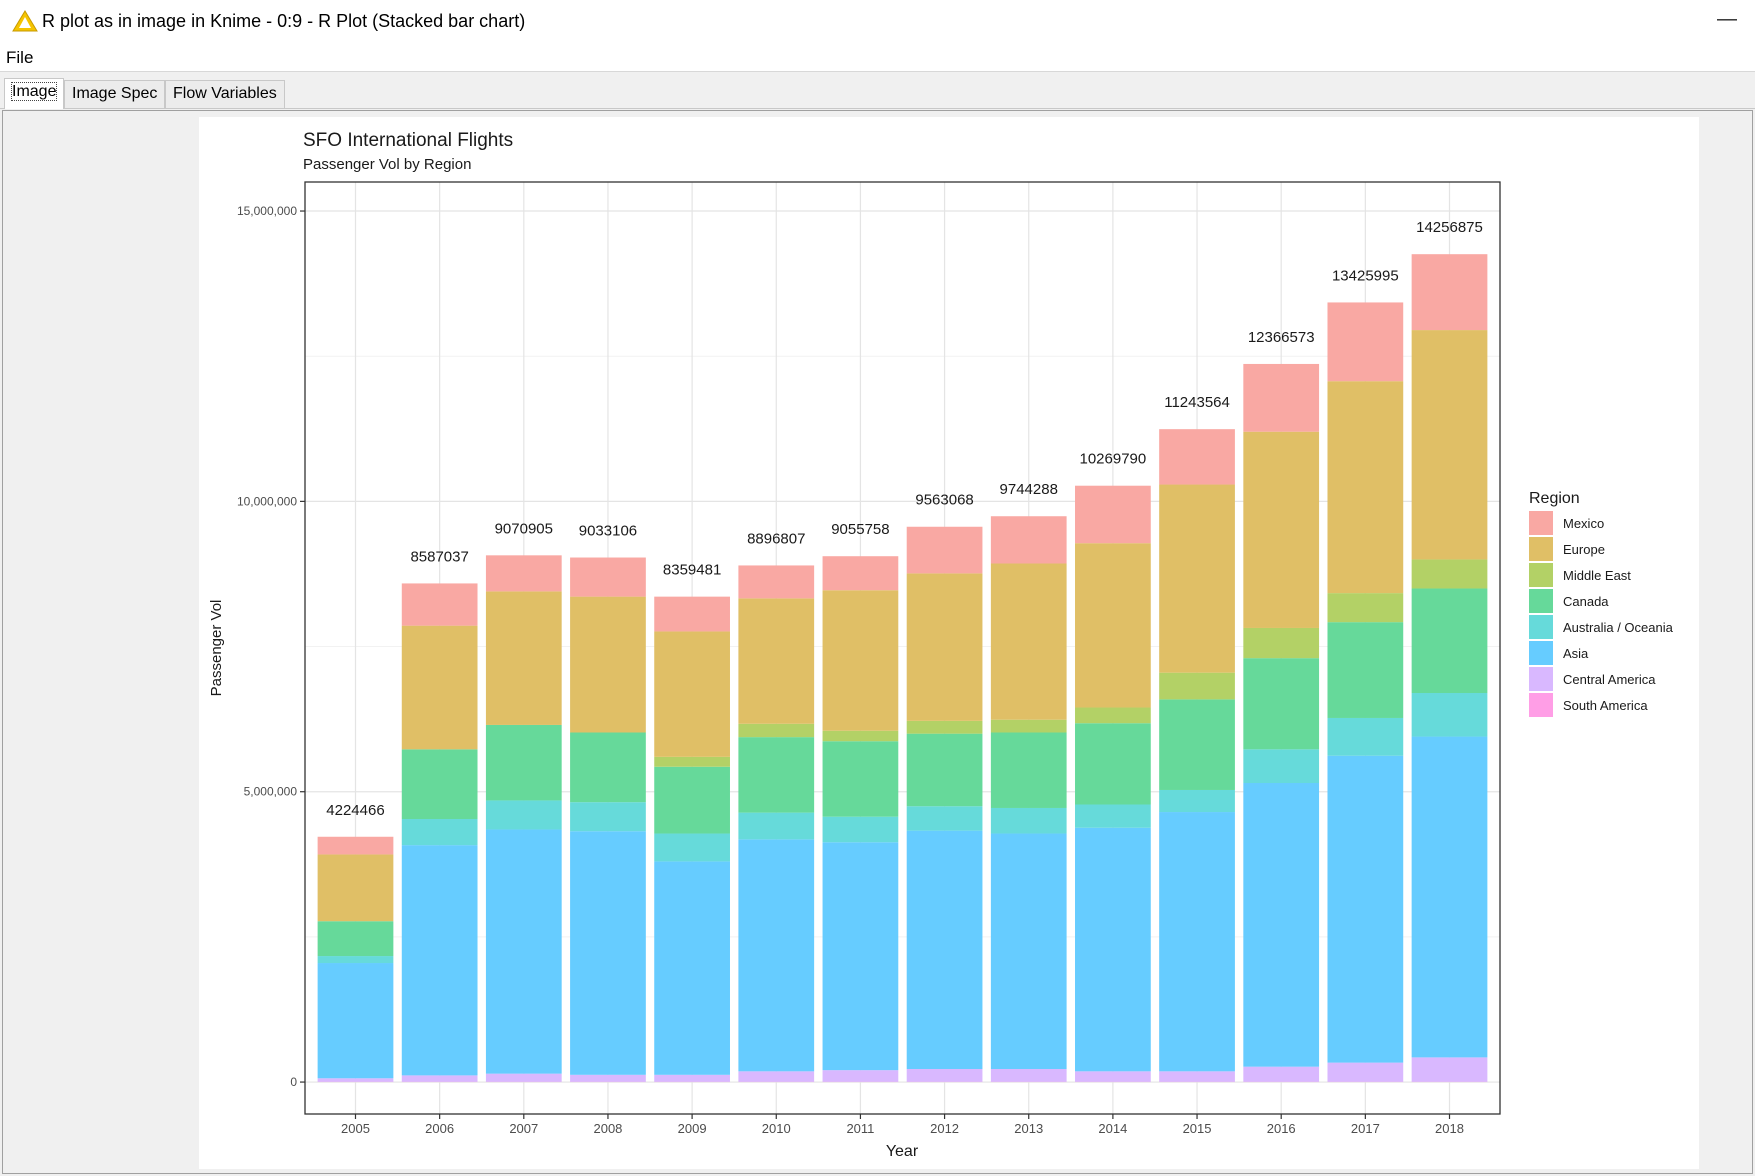  What do you see at coordinates (439, 556) in the screenshot?
I see `total-label: 8587037` at bounding box center [439, 556].